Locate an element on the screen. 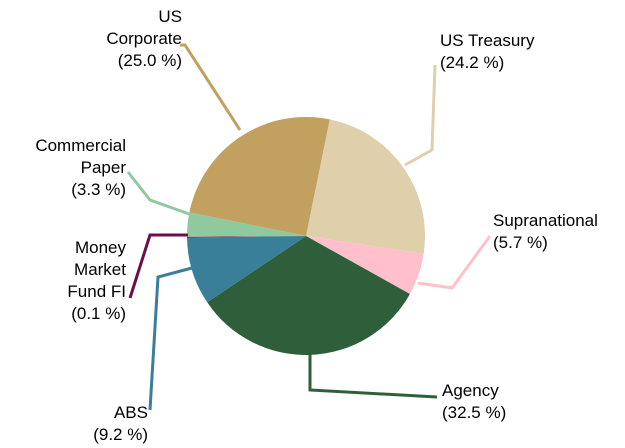  value-label: (5.7 %) is located at coordinates (520, 242).